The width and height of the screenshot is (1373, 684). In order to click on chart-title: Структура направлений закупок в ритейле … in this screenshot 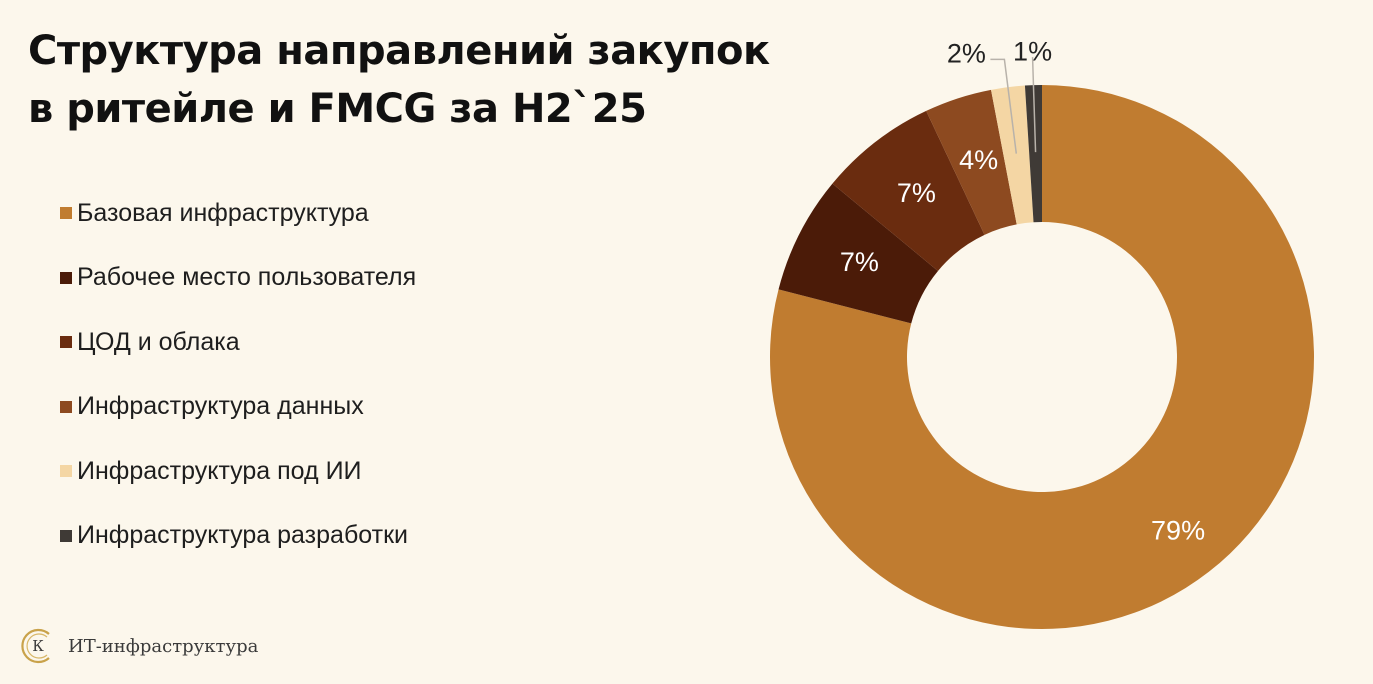, I will do `click(418, 80)`.